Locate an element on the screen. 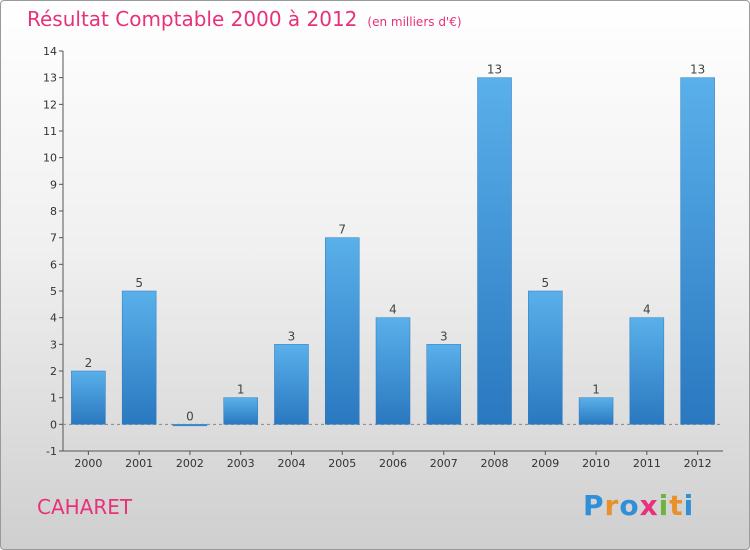  town-name: CAHARET is located at coordinates (85, 507).